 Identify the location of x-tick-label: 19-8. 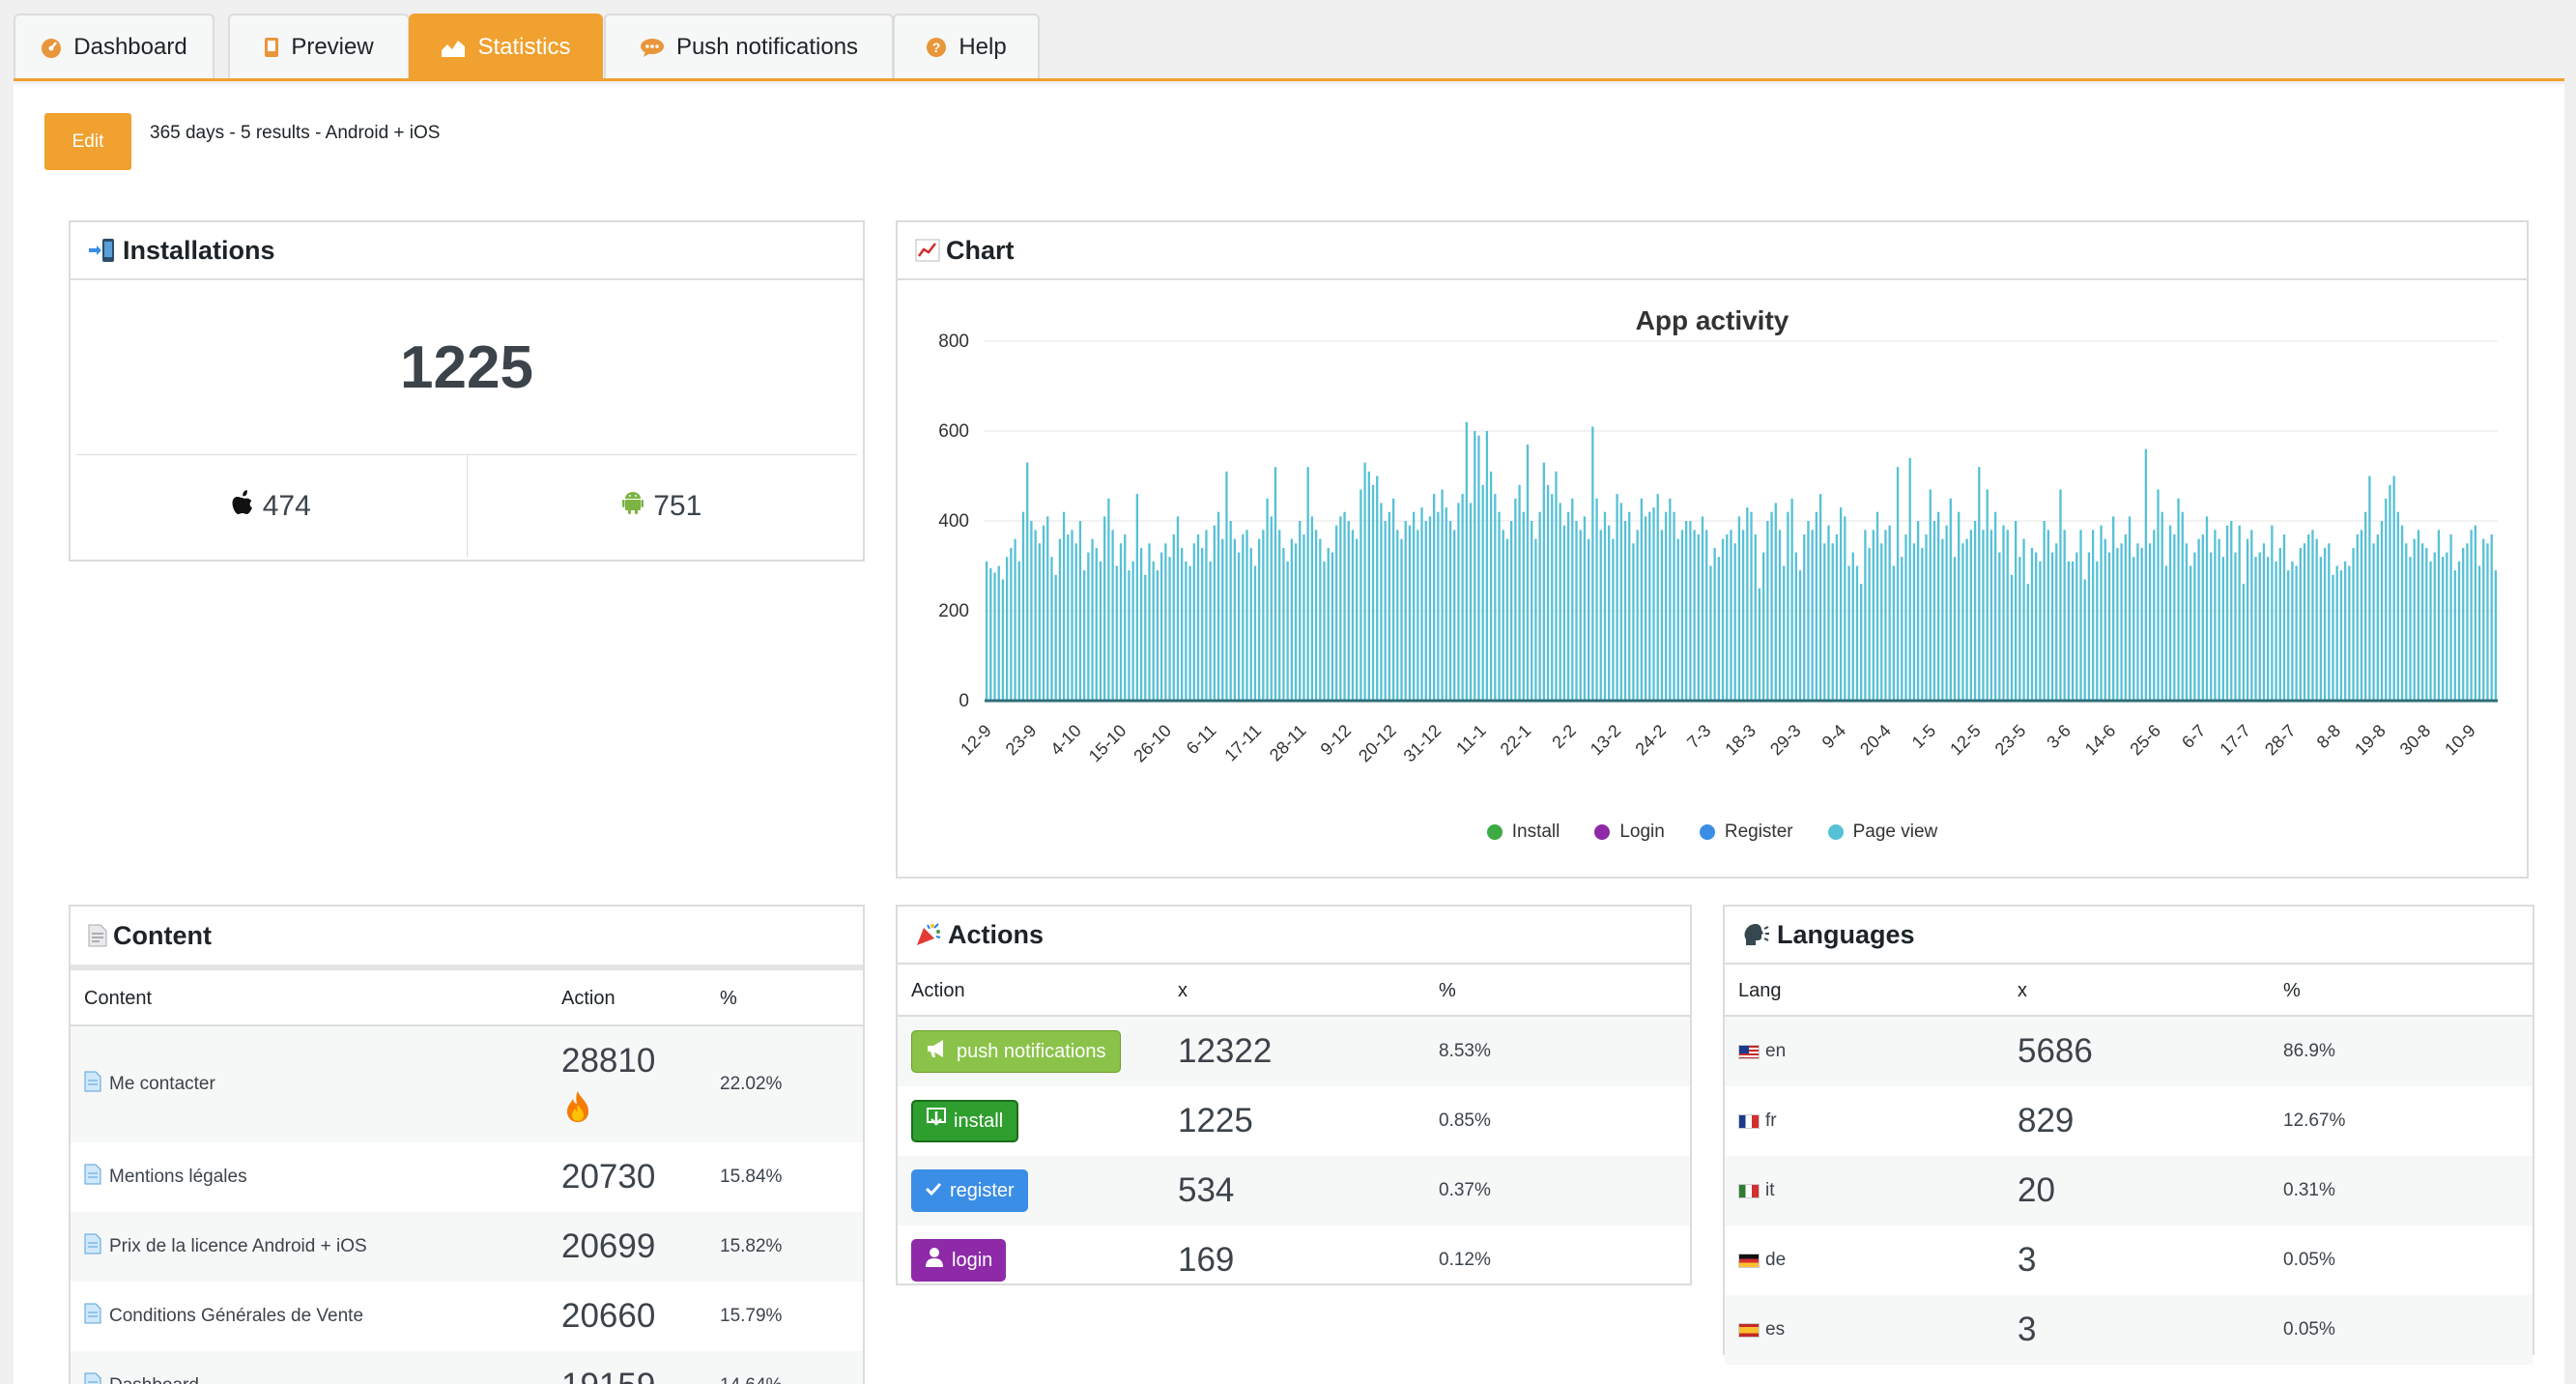
(2371, 741).